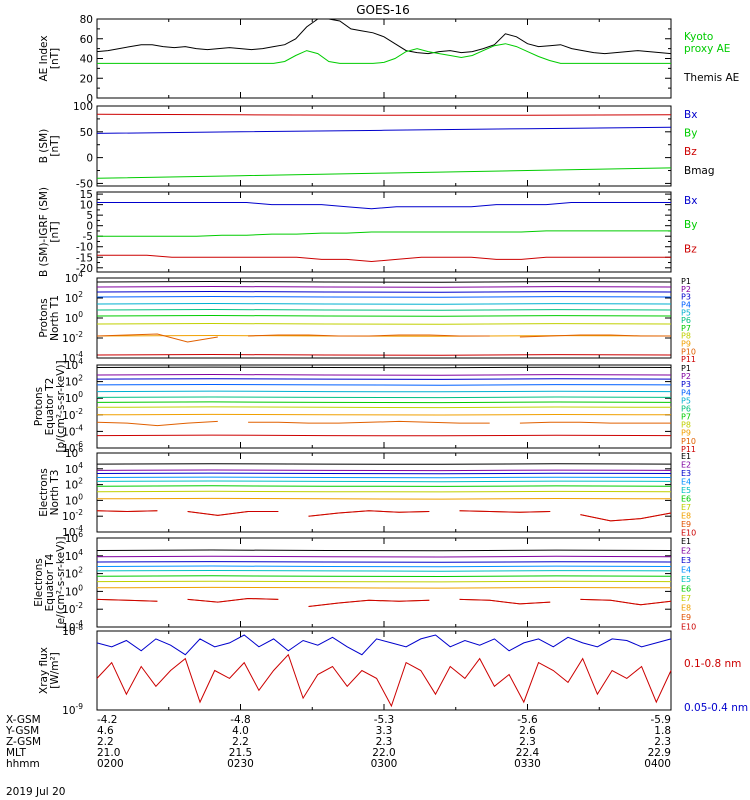 Image resolution: width=750 pixels, height=800 pixels. I want to click on y-tick-label: 60, so click(86, 40).